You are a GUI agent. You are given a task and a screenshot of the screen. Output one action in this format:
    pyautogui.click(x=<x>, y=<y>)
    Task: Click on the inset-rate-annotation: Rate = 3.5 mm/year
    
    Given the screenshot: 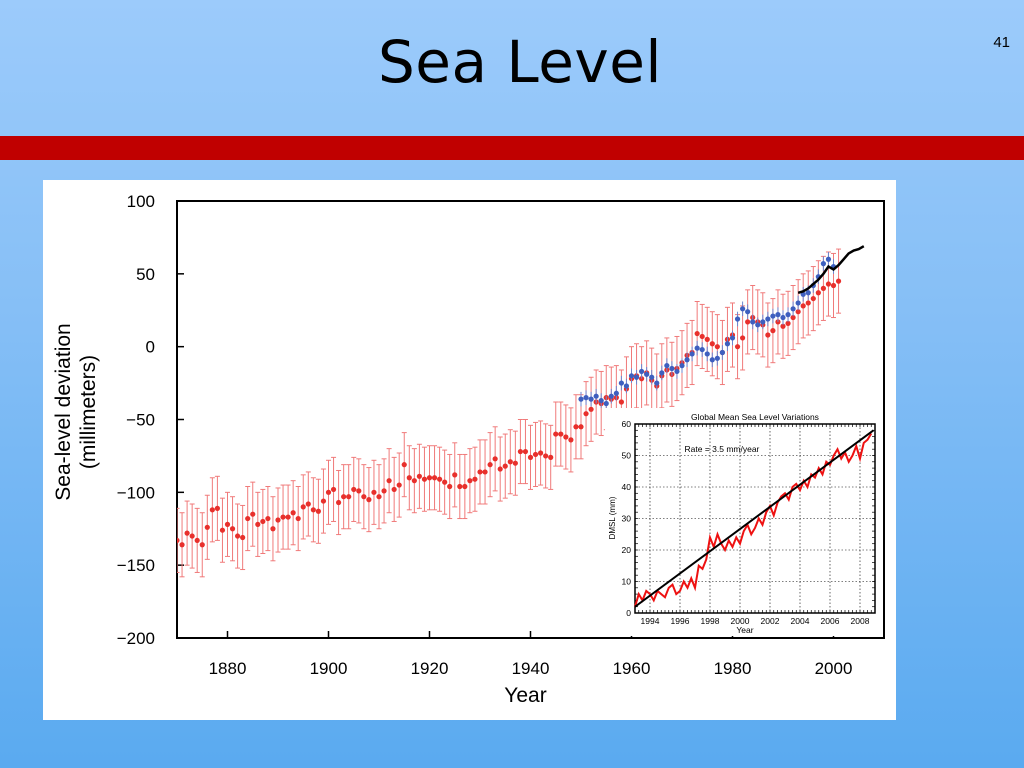 What is the action you would take?
    pyautogui.click(x=722, y=449)
    